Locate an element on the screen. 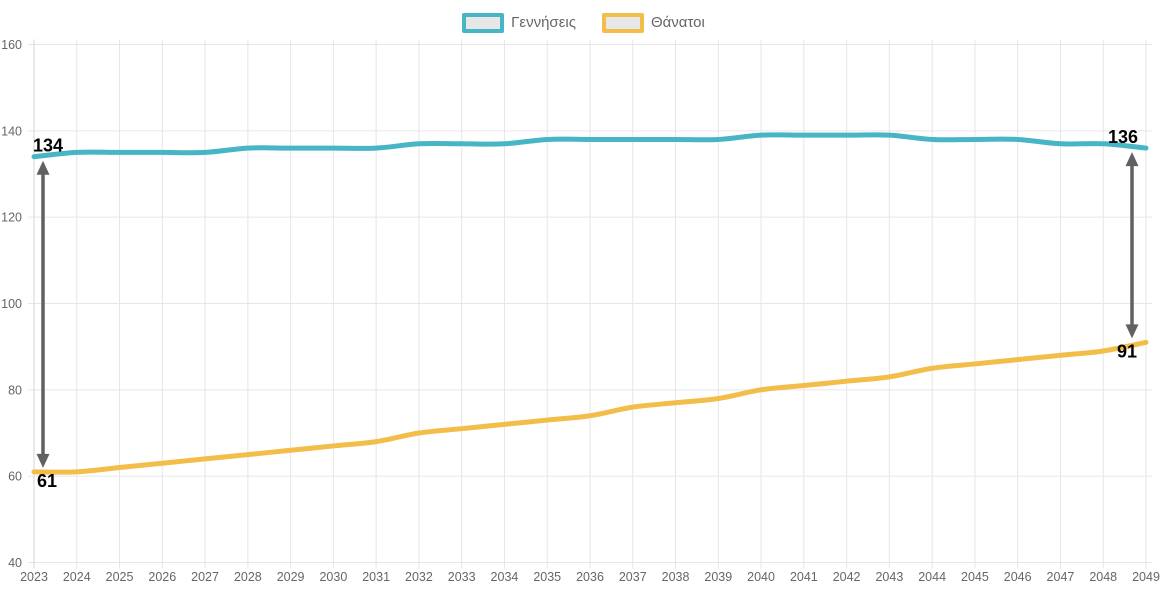 The height and width of the screenshot is (598, 1167). x-tick-label: 2048 is located at coordinates (1103, 577).